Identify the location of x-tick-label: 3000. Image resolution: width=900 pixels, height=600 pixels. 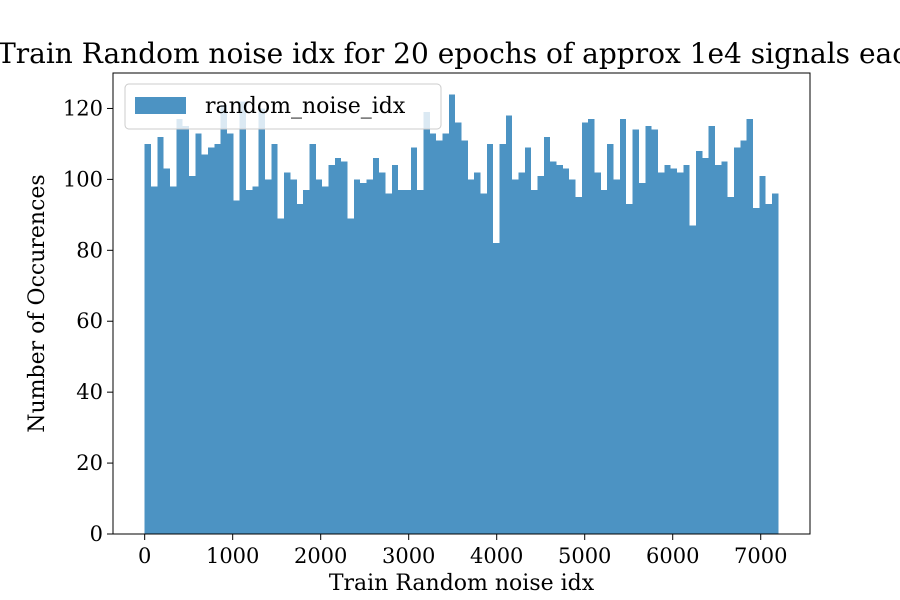
(408, 556).